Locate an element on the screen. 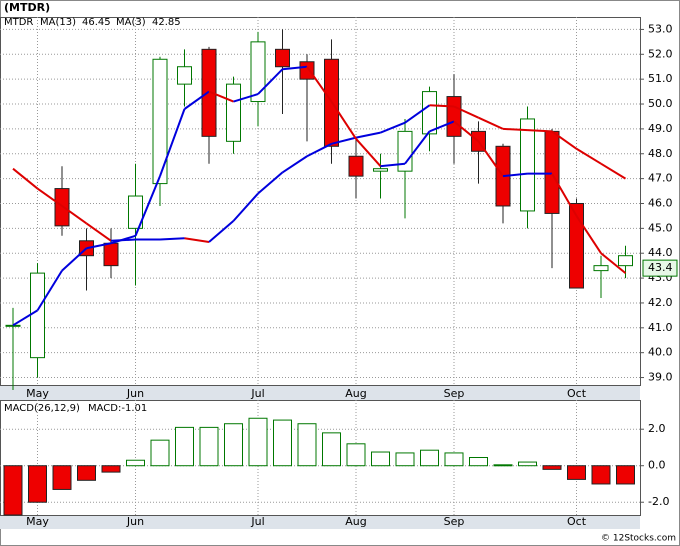 This screenshot has height=546, width=680. y-tick-label: 45.0 is located at coordinates (660, 227).